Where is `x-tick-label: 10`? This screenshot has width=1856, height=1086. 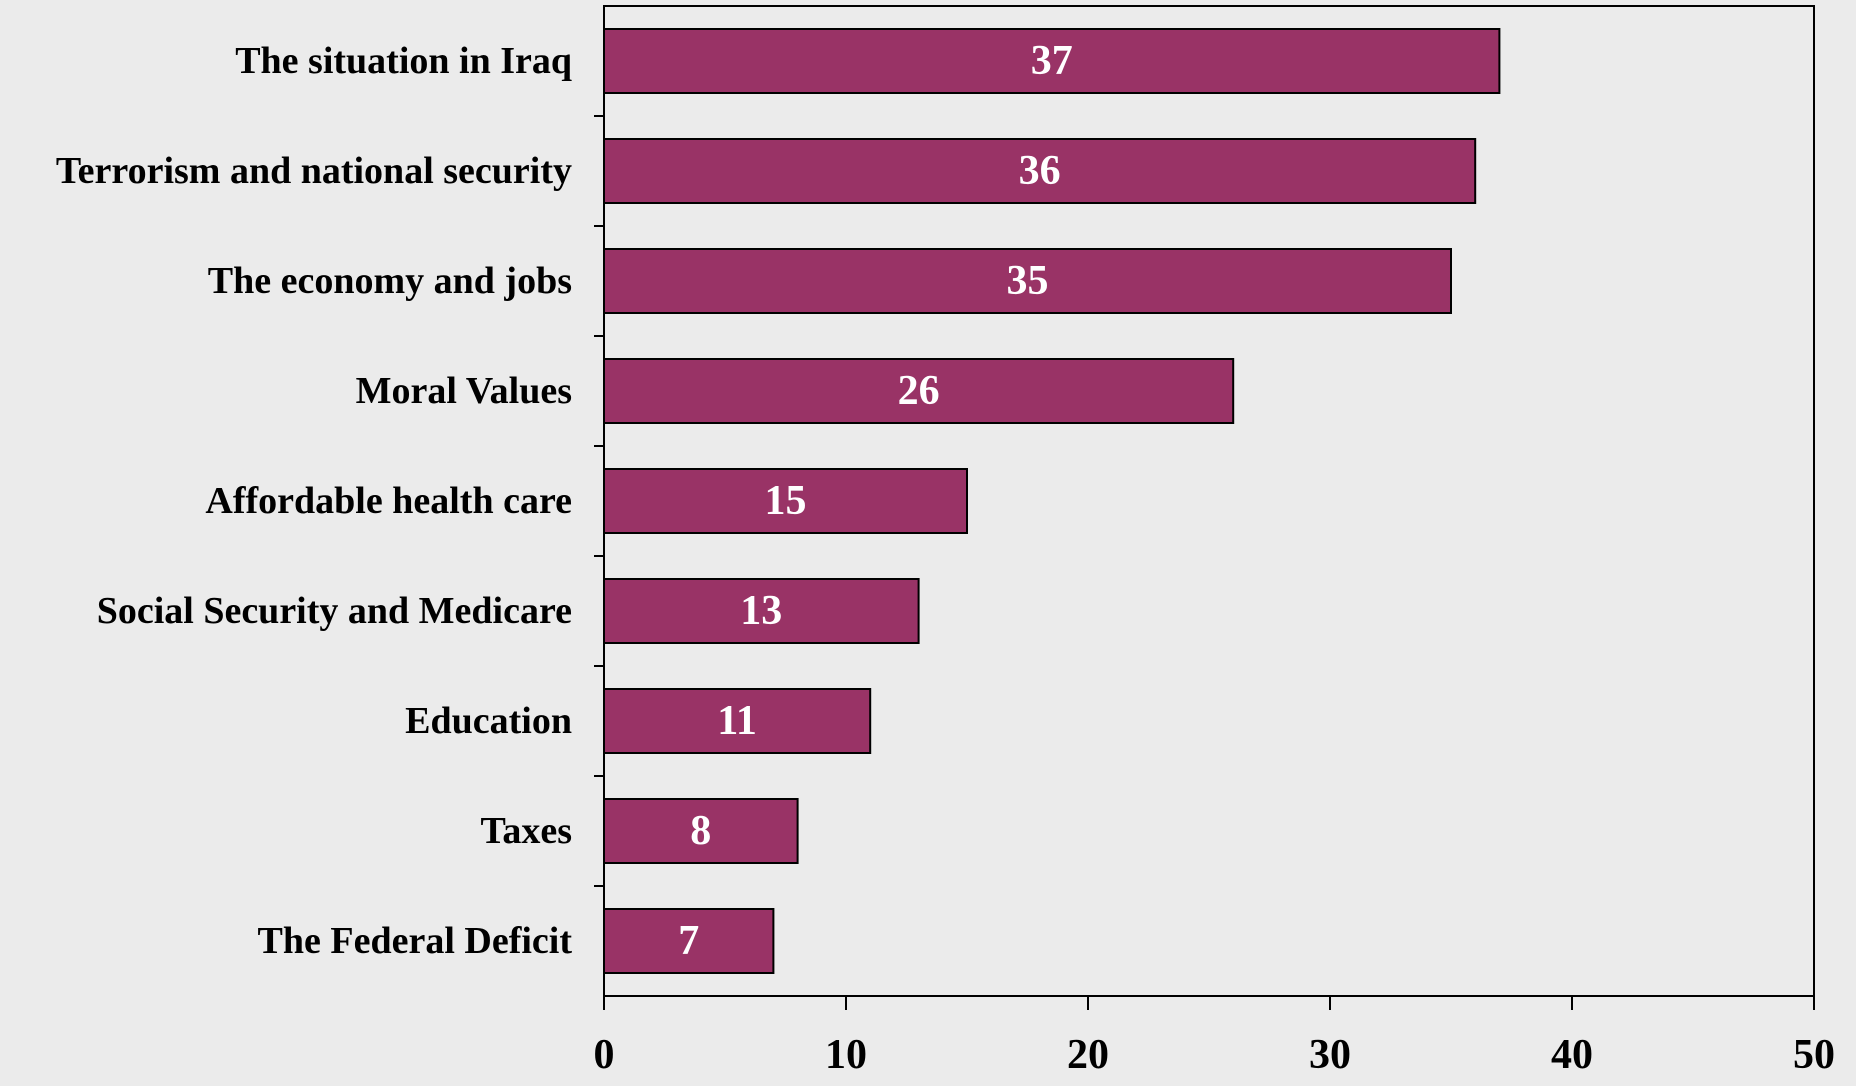 x-tick-label: 10 is located at coordinates (846, 1055).